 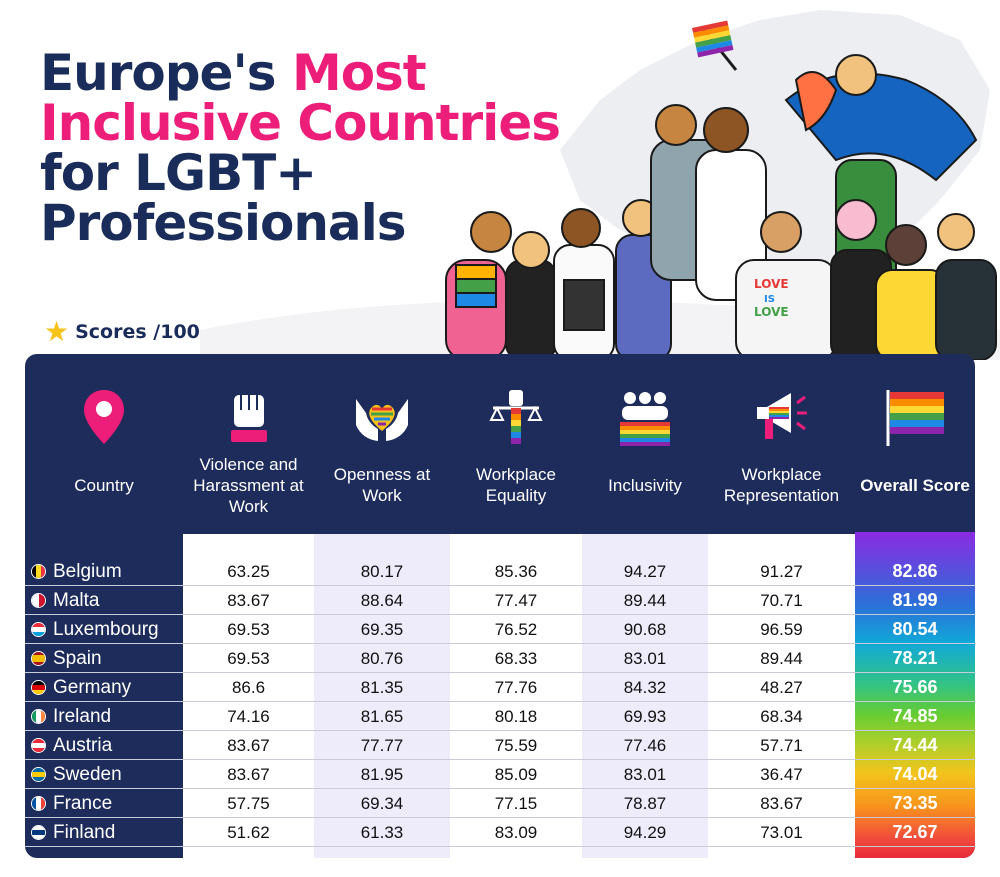 I want to click on violence-score-cell: 69.53, so click(x=248, y=629).